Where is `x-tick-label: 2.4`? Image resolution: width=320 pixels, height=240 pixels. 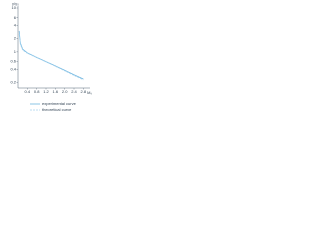 x-tick-label: 2.4 is located at coordinates (74, 91).